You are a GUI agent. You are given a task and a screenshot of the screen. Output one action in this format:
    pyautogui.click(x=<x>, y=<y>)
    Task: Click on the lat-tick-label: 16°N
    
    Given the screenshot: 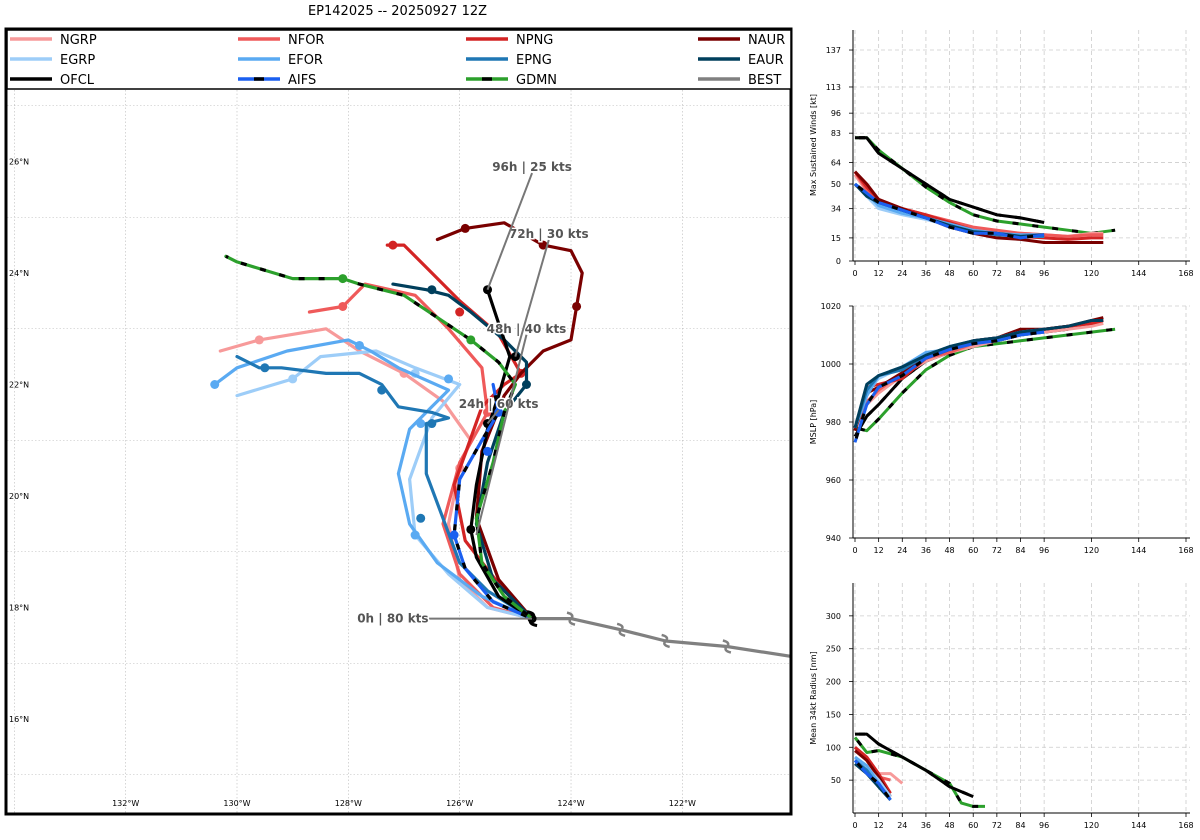 What is the action you would take?
    pyautogui.click(x=19, y=719)
    